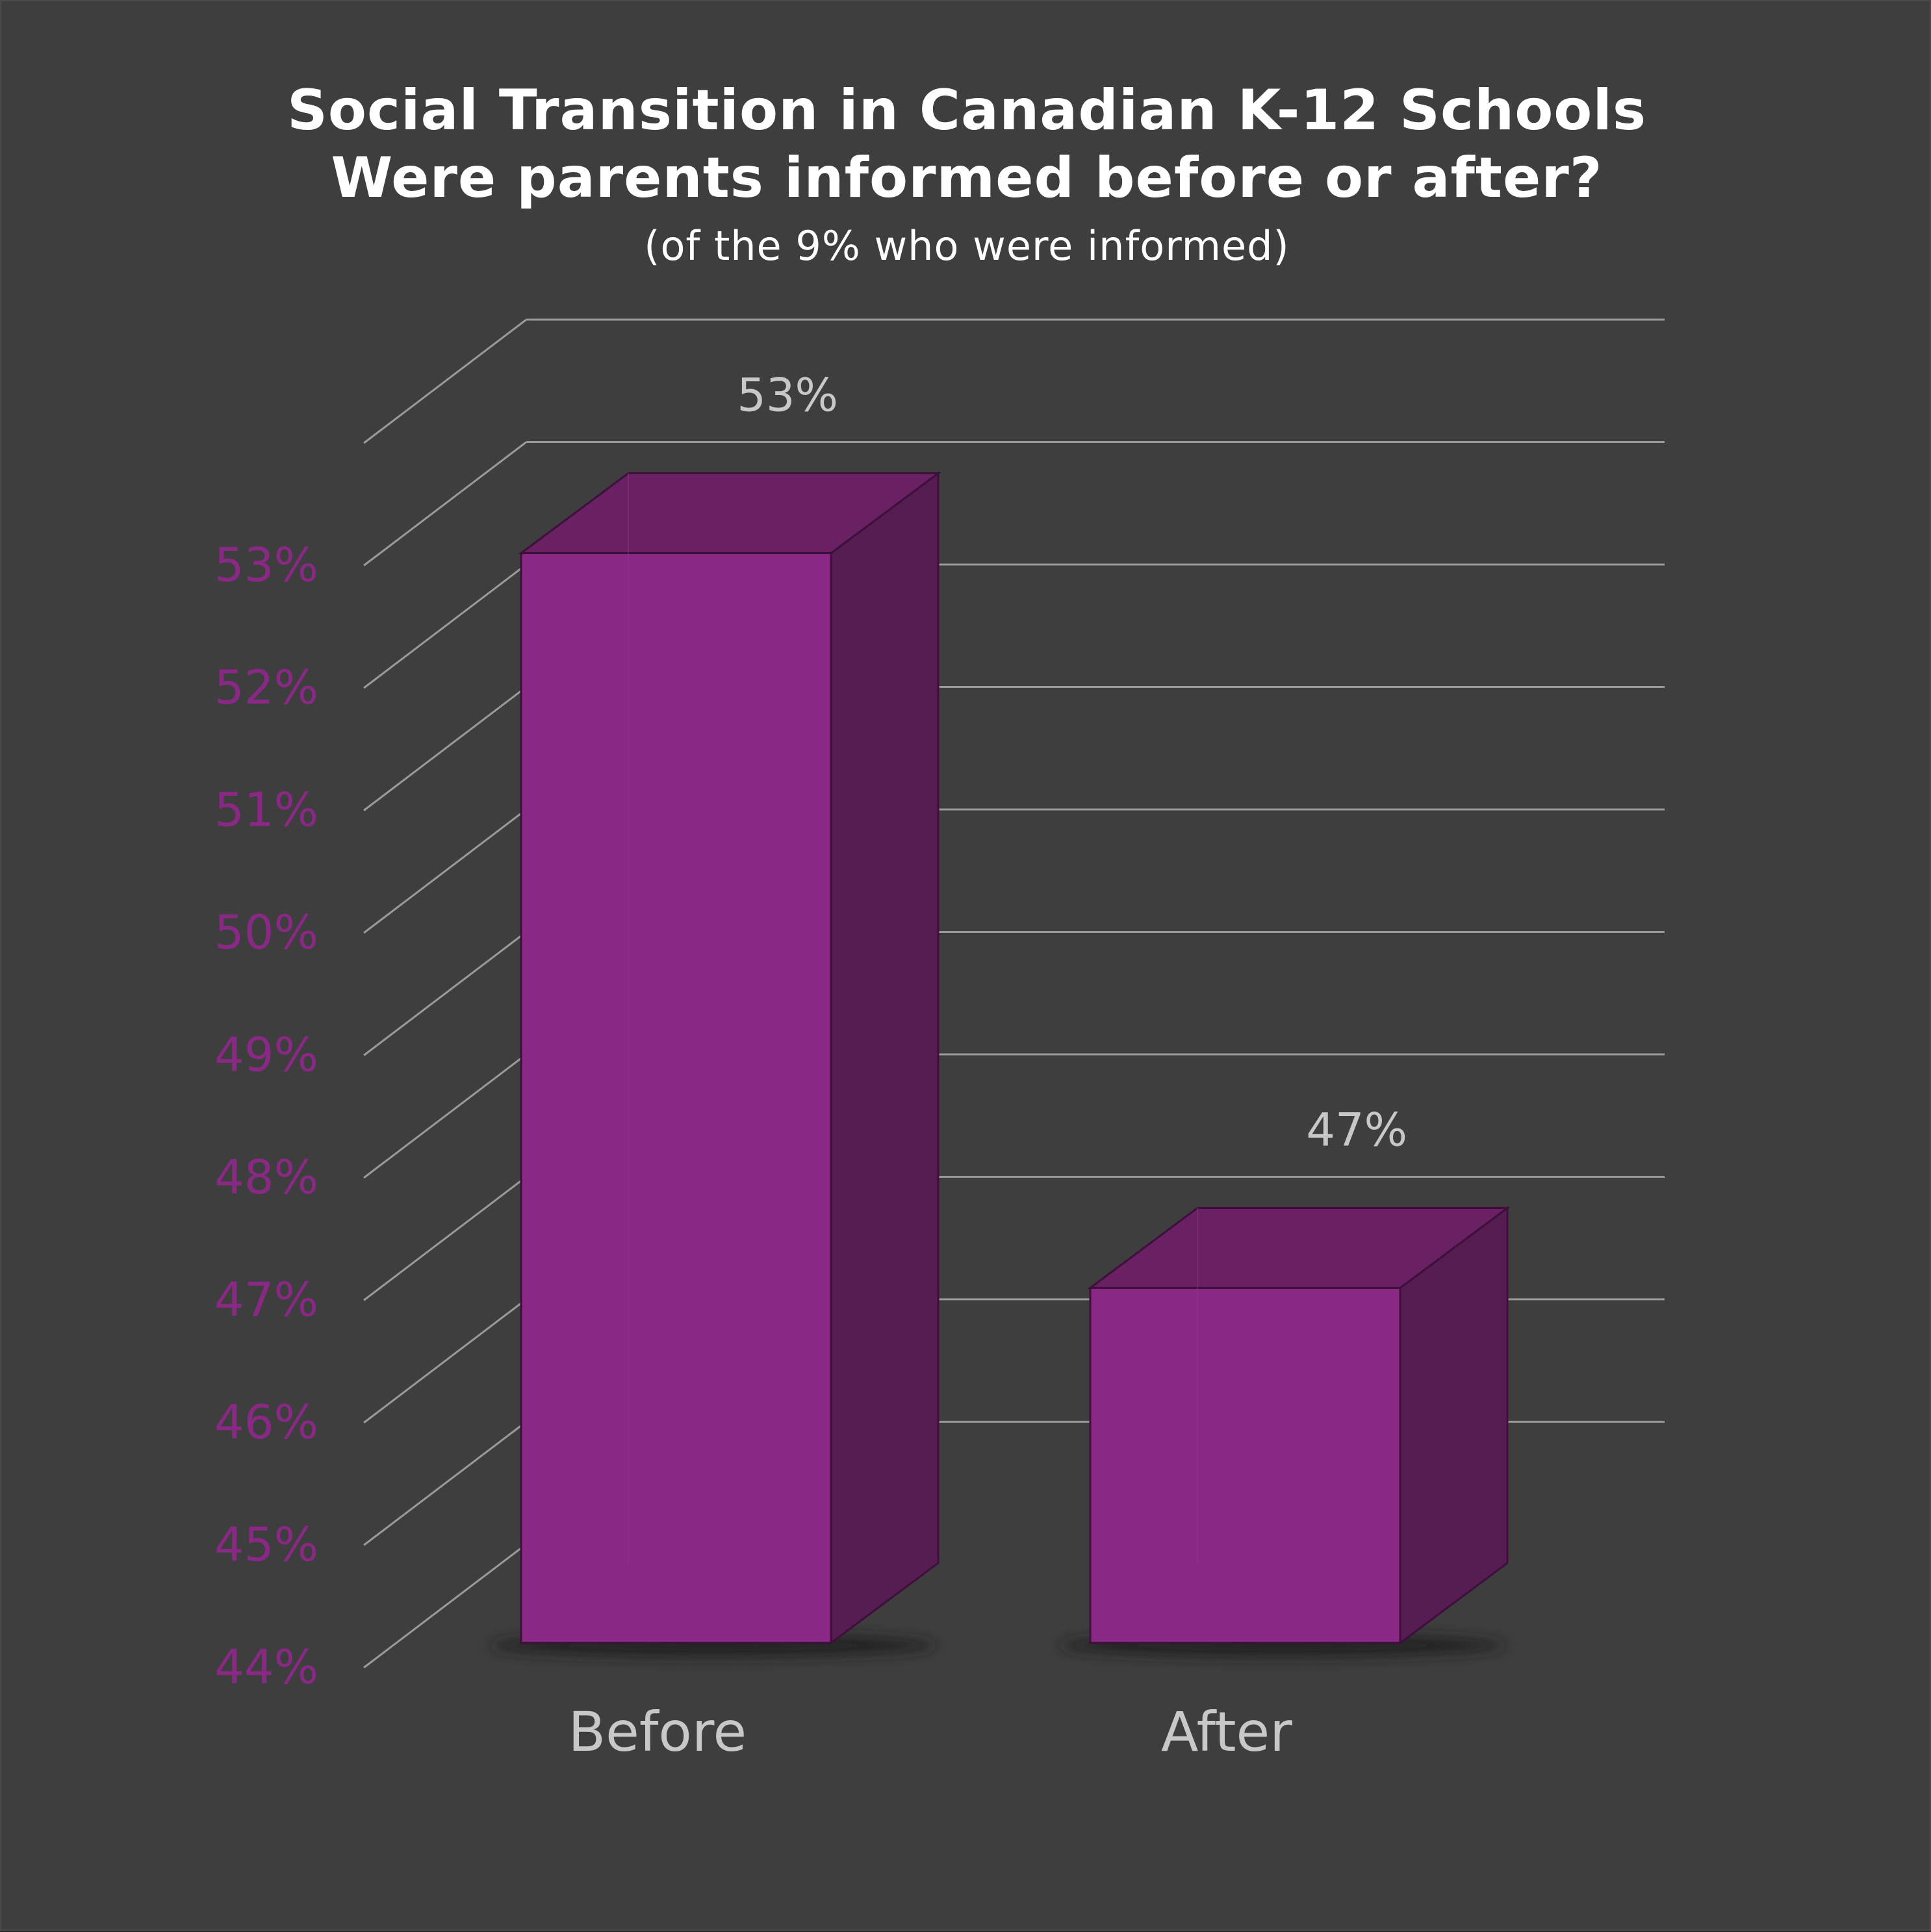  Describe the element at coordinates (266, 1300) in the screenshot. I see `y-tick-label: 47%` at that location.